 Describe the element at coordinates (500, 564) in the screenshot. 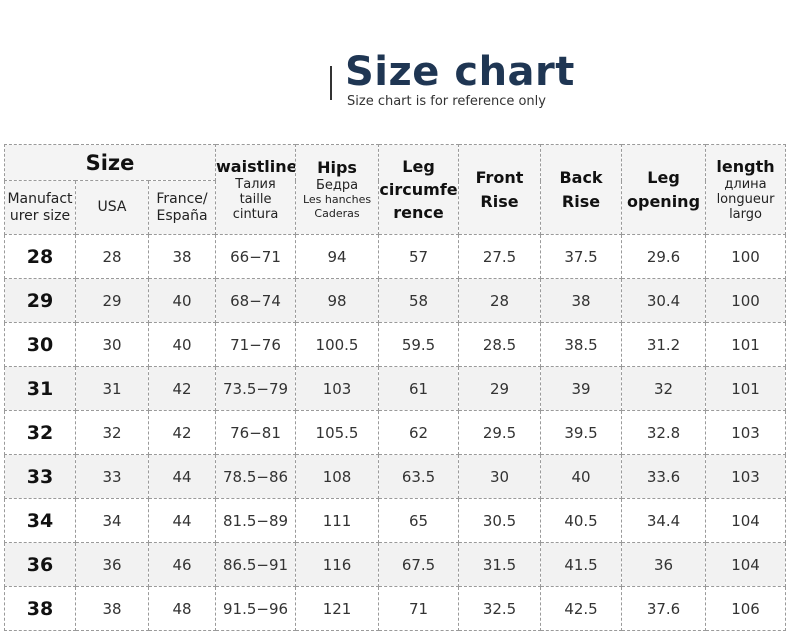

I see `cell-front-rise: 31.5` at that location.